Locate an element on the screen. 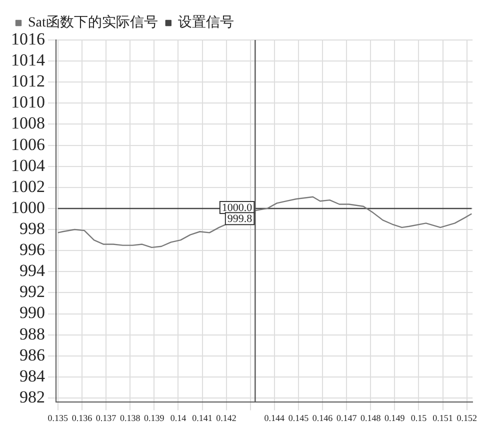  x-tick-label: 0.144 is located at coordinates (275, 417).